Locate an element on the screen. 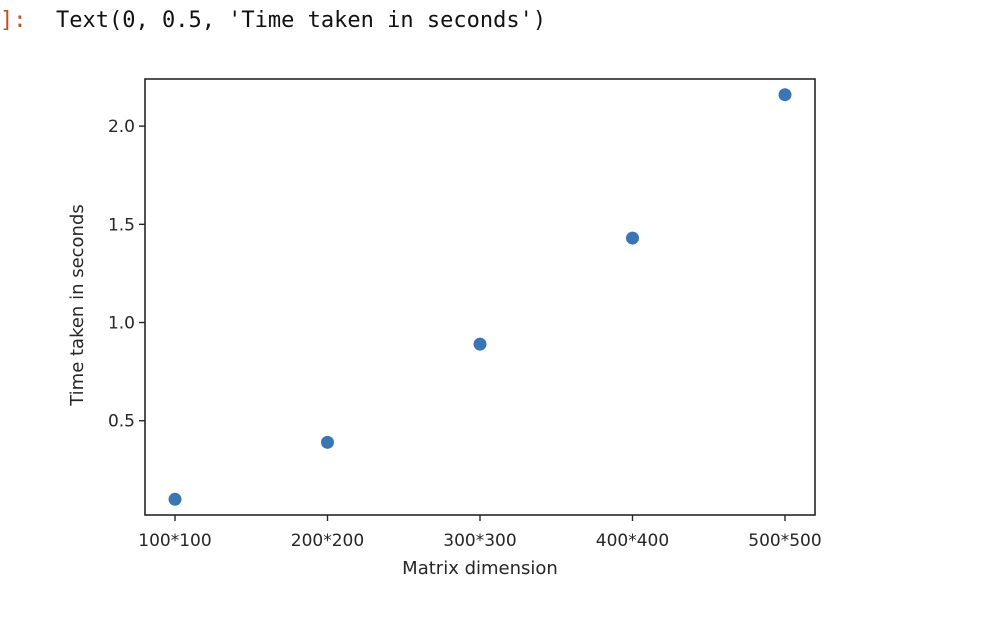  output-text: Text(0, 0.5, 'Time taken in seconds') is located at coordinates (301, 20).